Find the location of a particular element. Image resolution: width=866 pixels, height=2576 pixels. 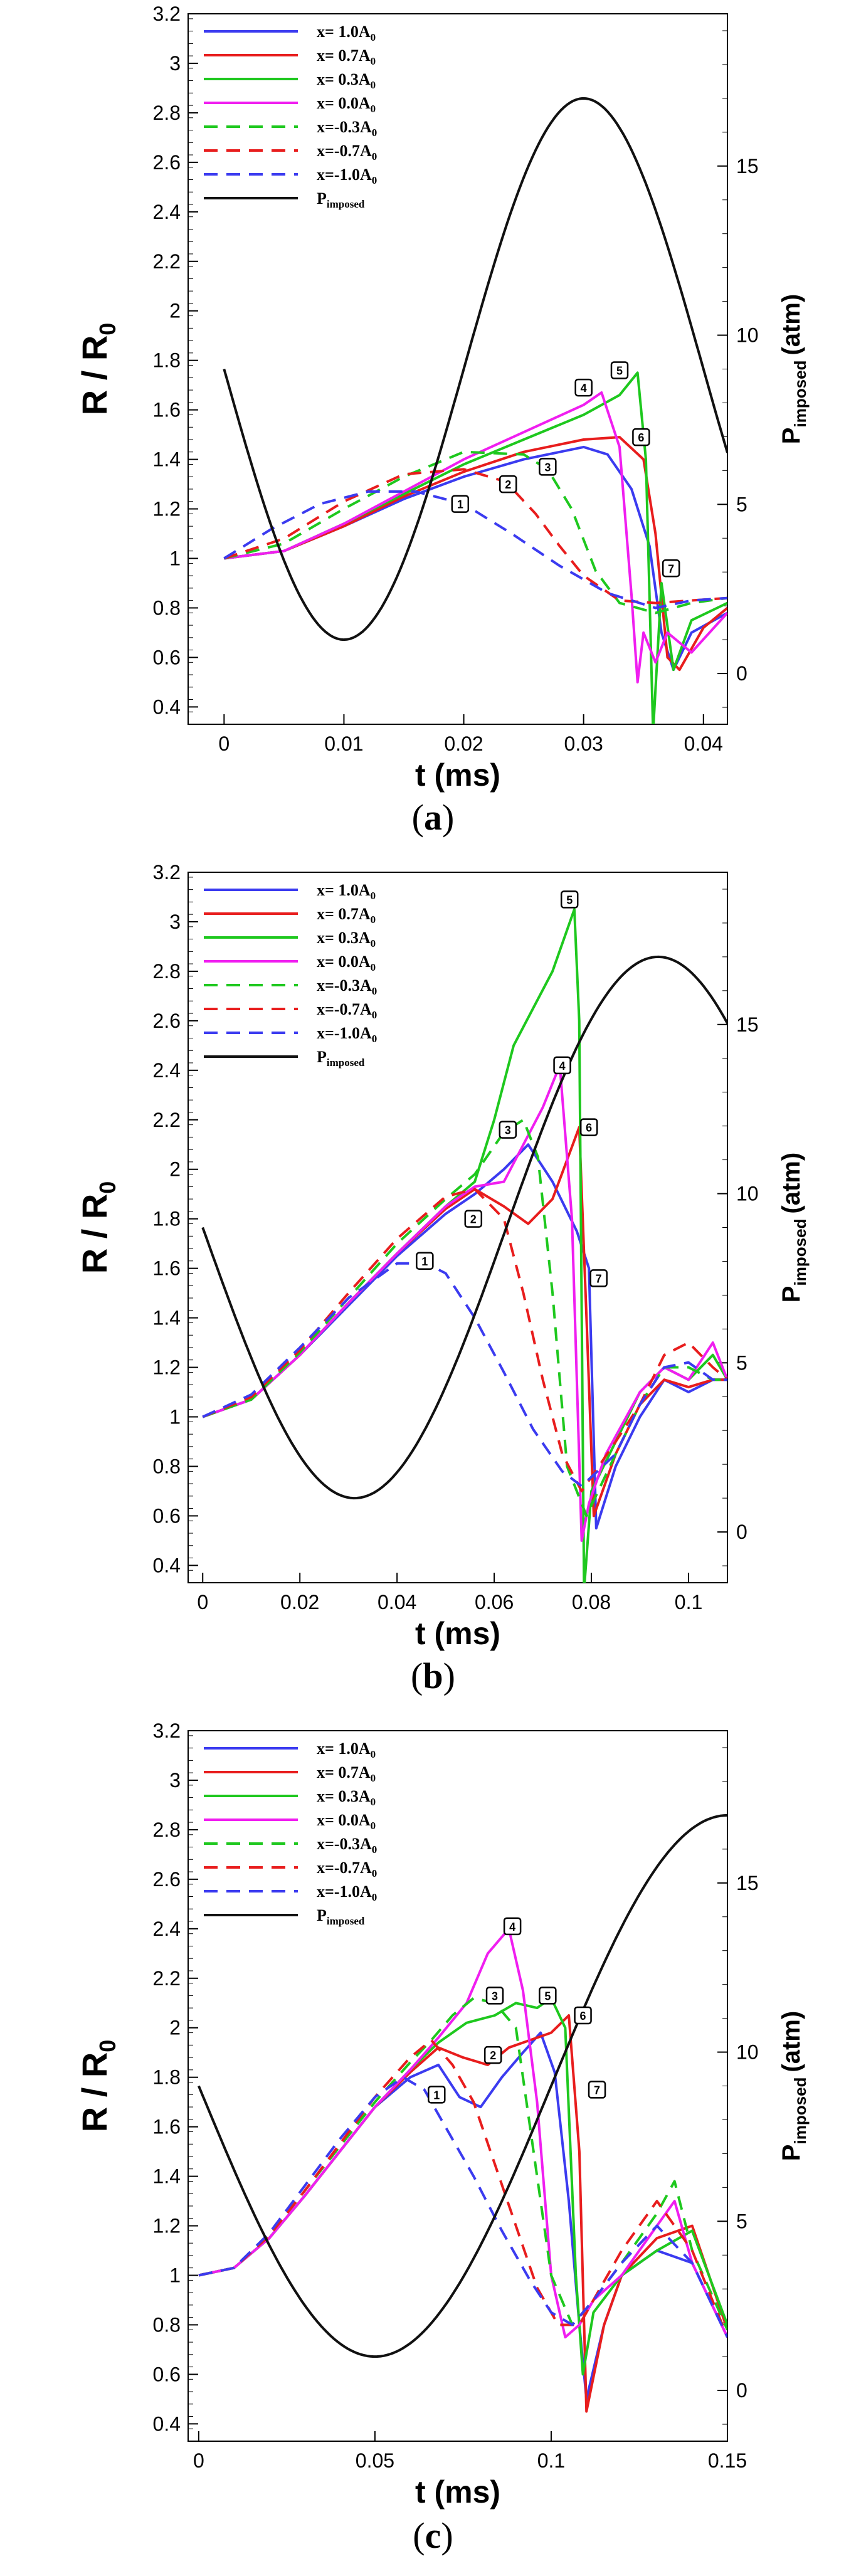

chart-b-ytick-label: 0.4 is located at coordinates (167, 1565).